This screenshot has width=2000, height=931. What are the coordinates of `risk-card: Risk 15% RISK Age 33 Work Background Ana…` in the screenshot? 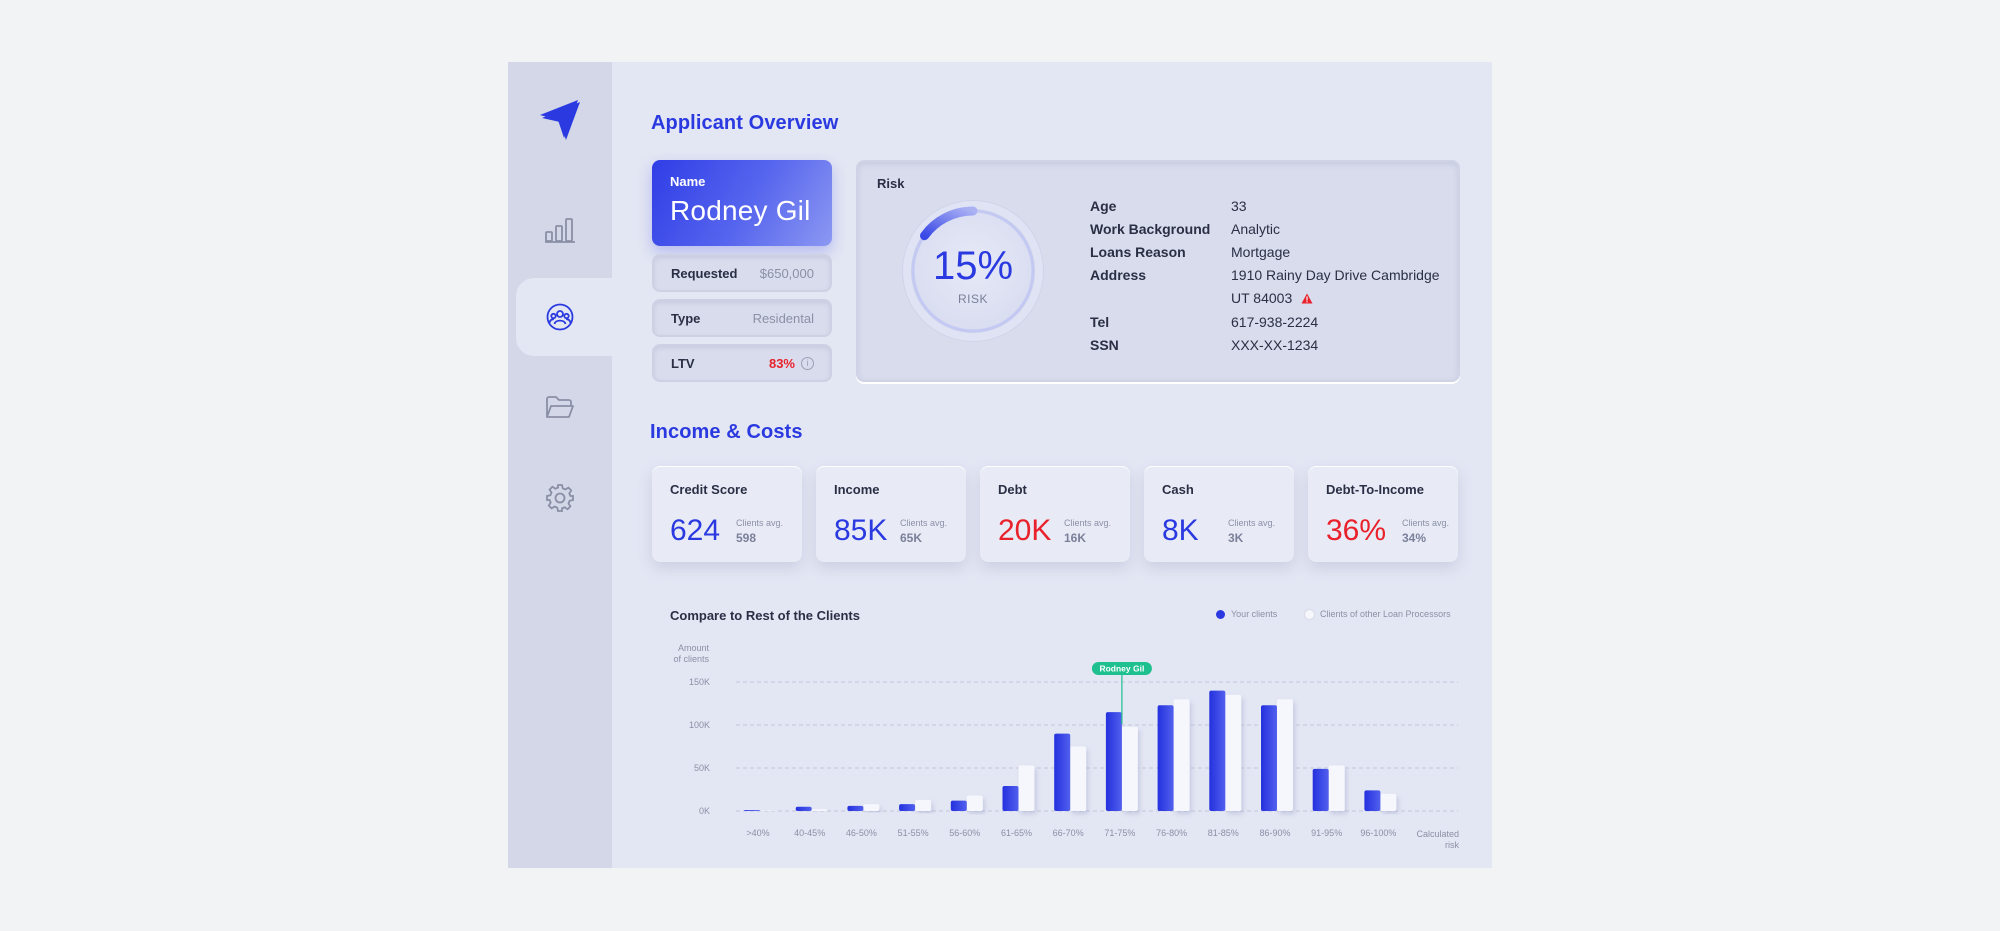 It's located at (1158, 271).